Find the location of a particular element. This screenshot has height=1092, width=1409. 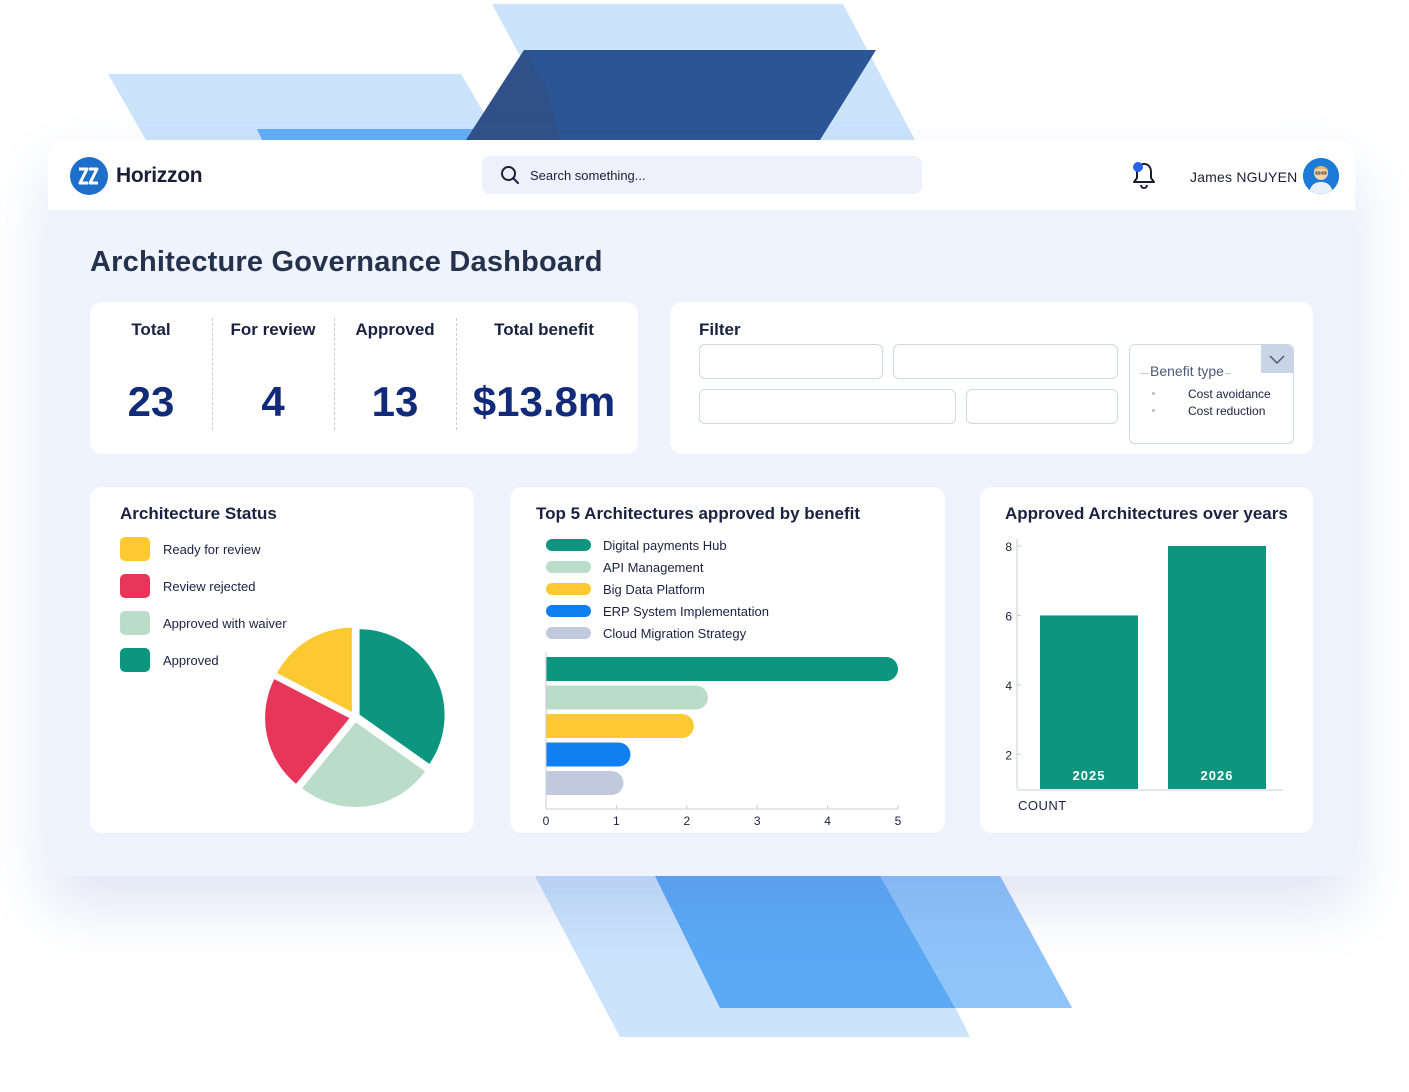

search-input is located at coordinates (710, 175).